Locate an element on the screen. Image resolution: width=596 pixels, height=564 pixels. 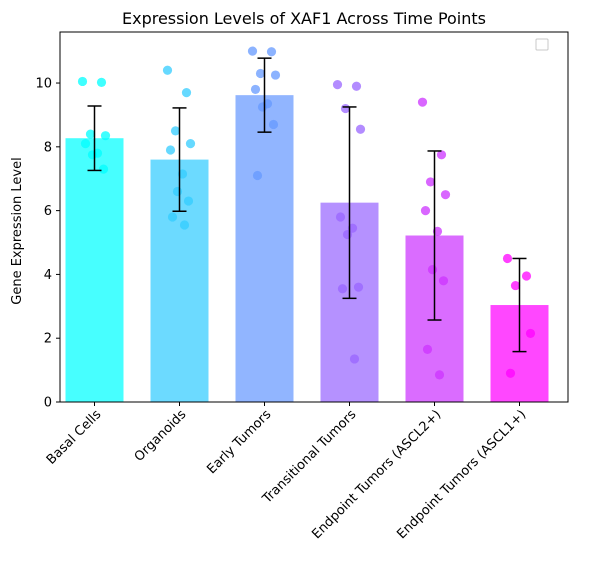
y-axis-label: Gene Expression Level is located at coordinates (17, 230).